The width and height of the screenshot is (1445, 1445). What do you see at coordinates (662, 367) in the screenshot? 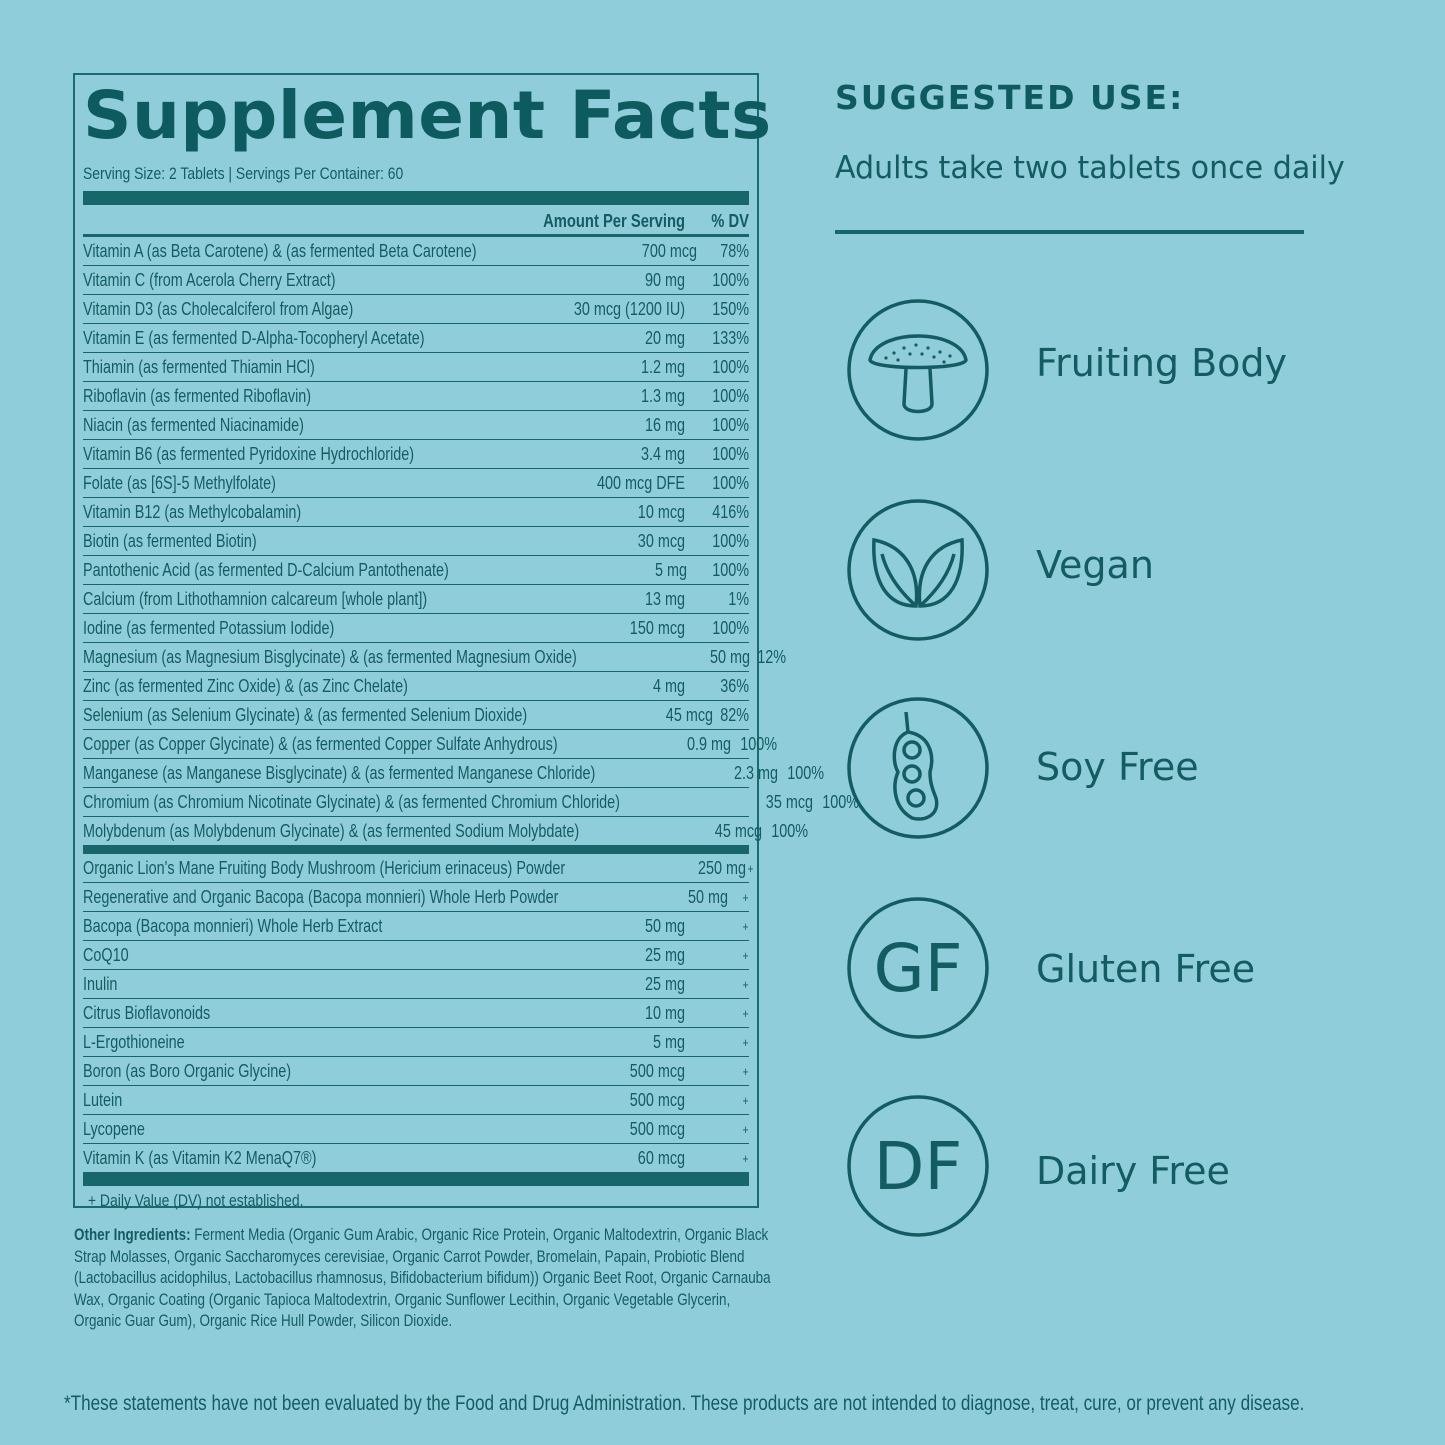
I see `nutrient-amount: 1.2 mg` at bounding box center [662, 367].